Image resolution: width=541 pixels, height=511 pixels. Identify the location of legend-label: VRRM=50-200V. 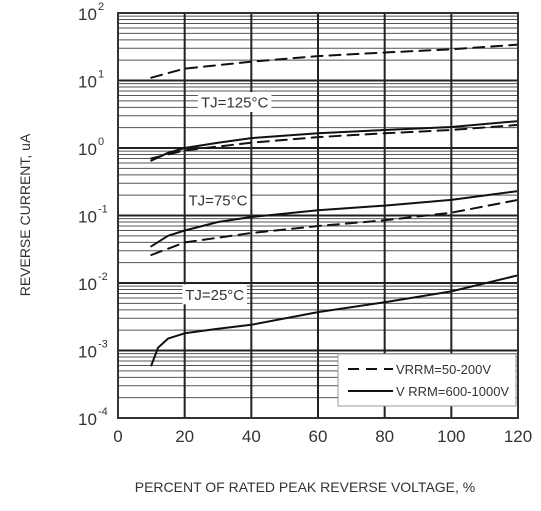
(443, 369).